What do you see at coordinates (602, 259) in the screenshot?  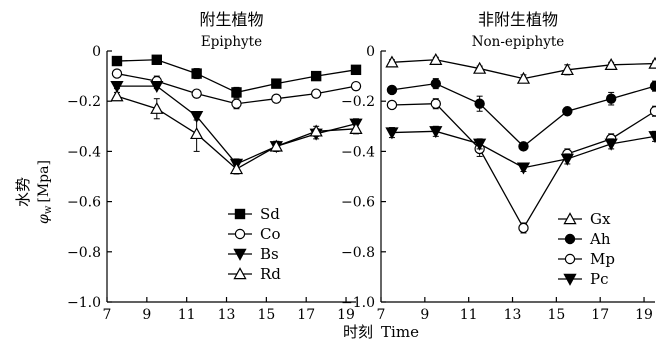 I see `legend-label: Mp` at bounding box center [602, 259].